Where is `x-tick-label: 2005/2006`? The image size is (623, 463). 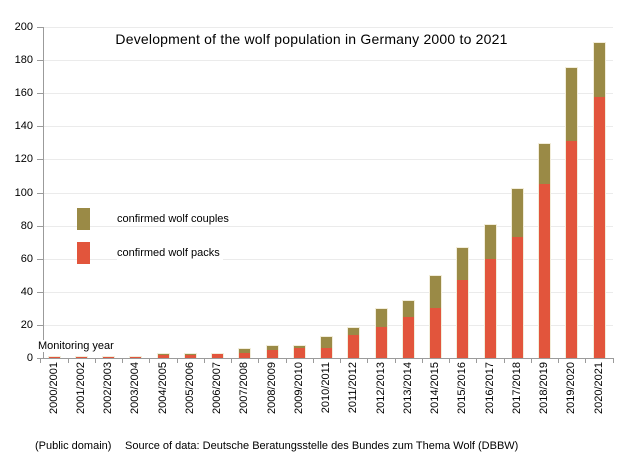
x-tick-label: 2005/2006 is located at coordinates (189, 388).